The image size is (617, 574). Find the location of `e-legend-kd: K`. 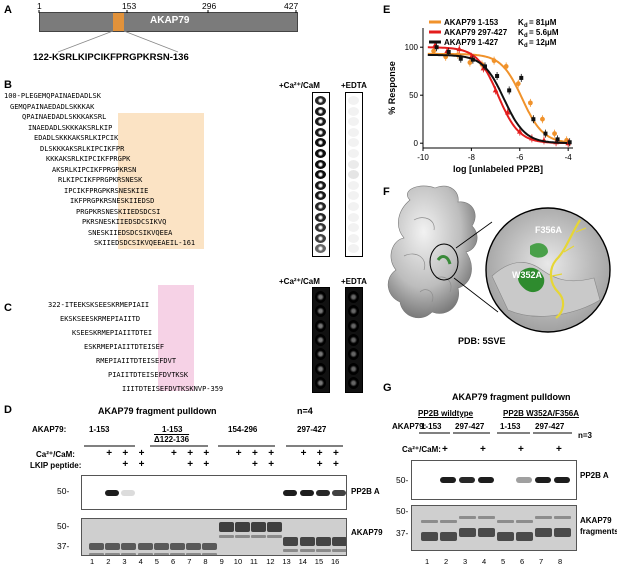

e-legend-kd: K is located at coordinates (521, 22).